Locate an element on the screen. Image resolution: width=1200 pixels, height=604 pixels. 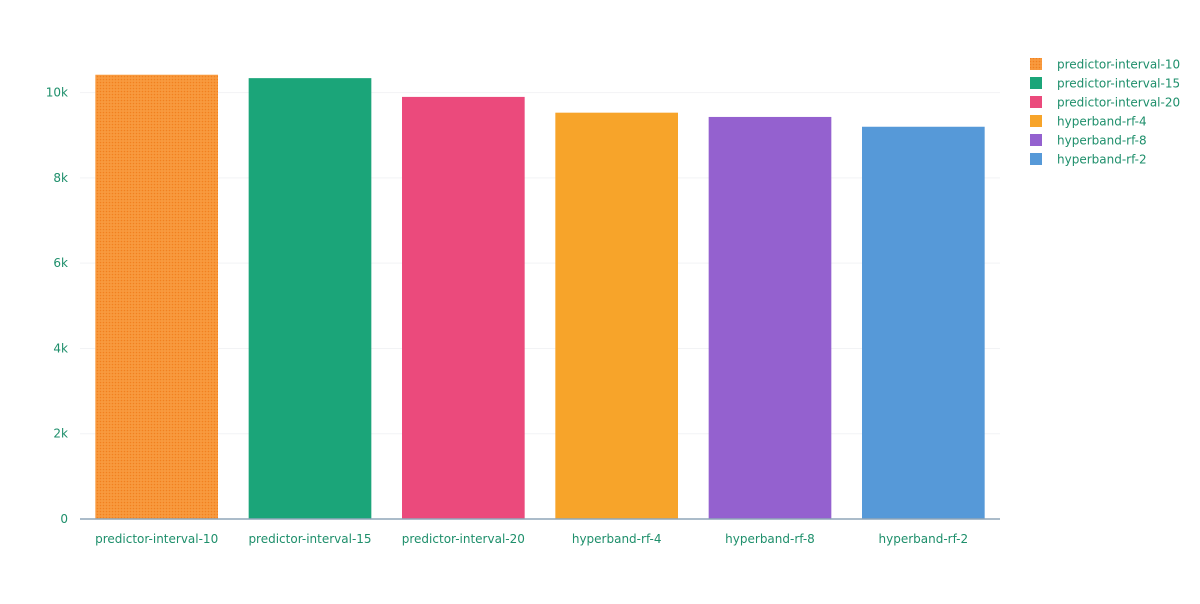
legend-item-predictor-interval-15: predictor-interval-15 is located at coordinates (1105, 84).